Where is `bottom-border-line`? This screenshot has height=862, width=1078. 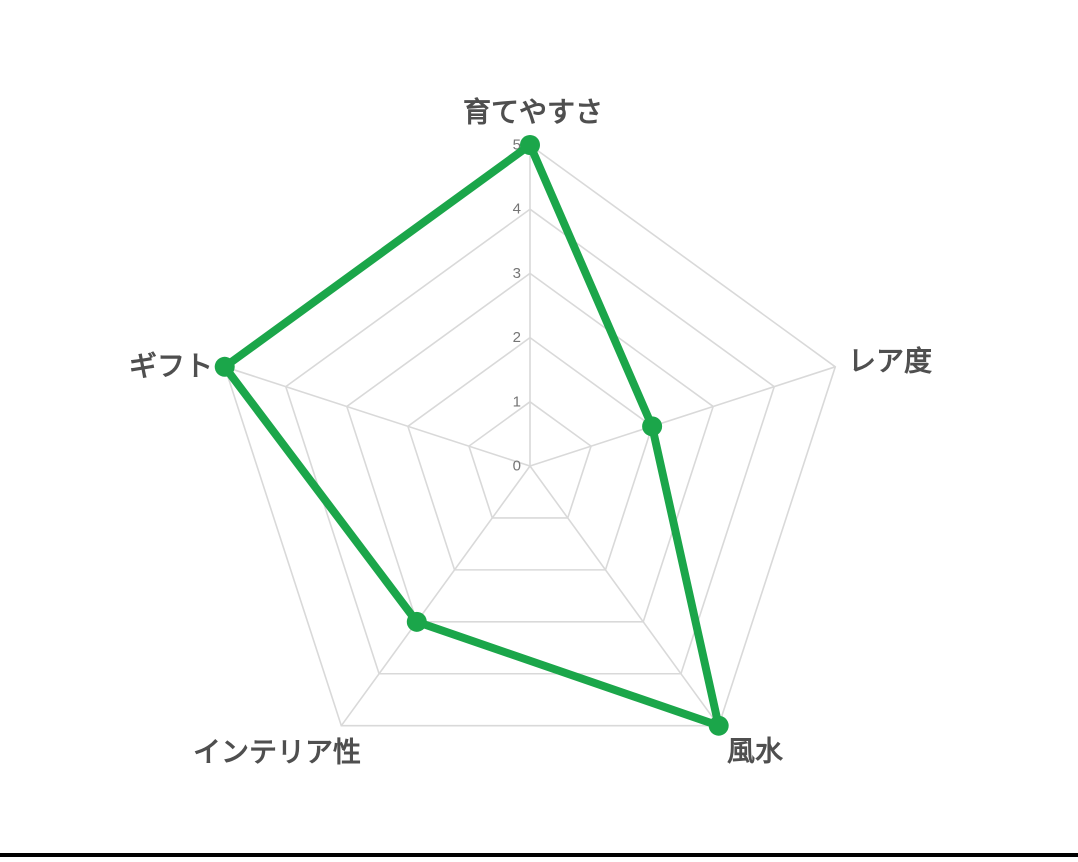 bottom-border-line is located at coordinates (539, 855).